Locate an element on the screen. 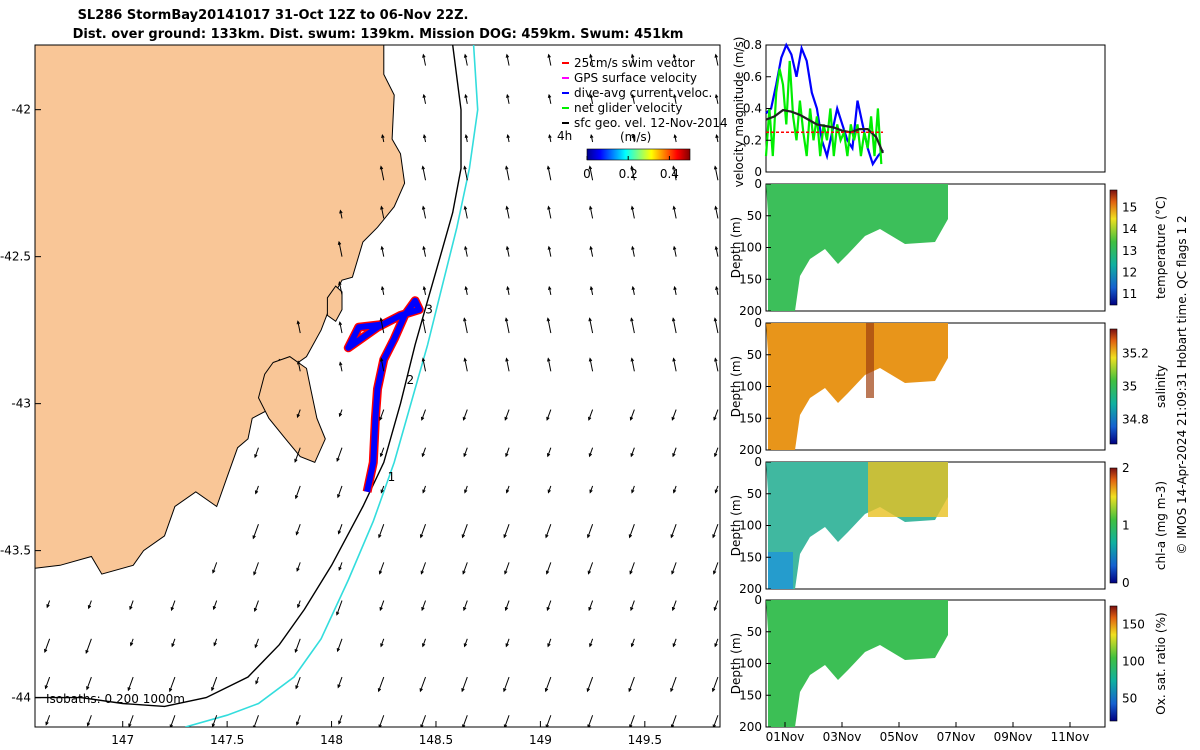  velocity-y-tick-label: 0.8 is located at coordinates (752, 45).